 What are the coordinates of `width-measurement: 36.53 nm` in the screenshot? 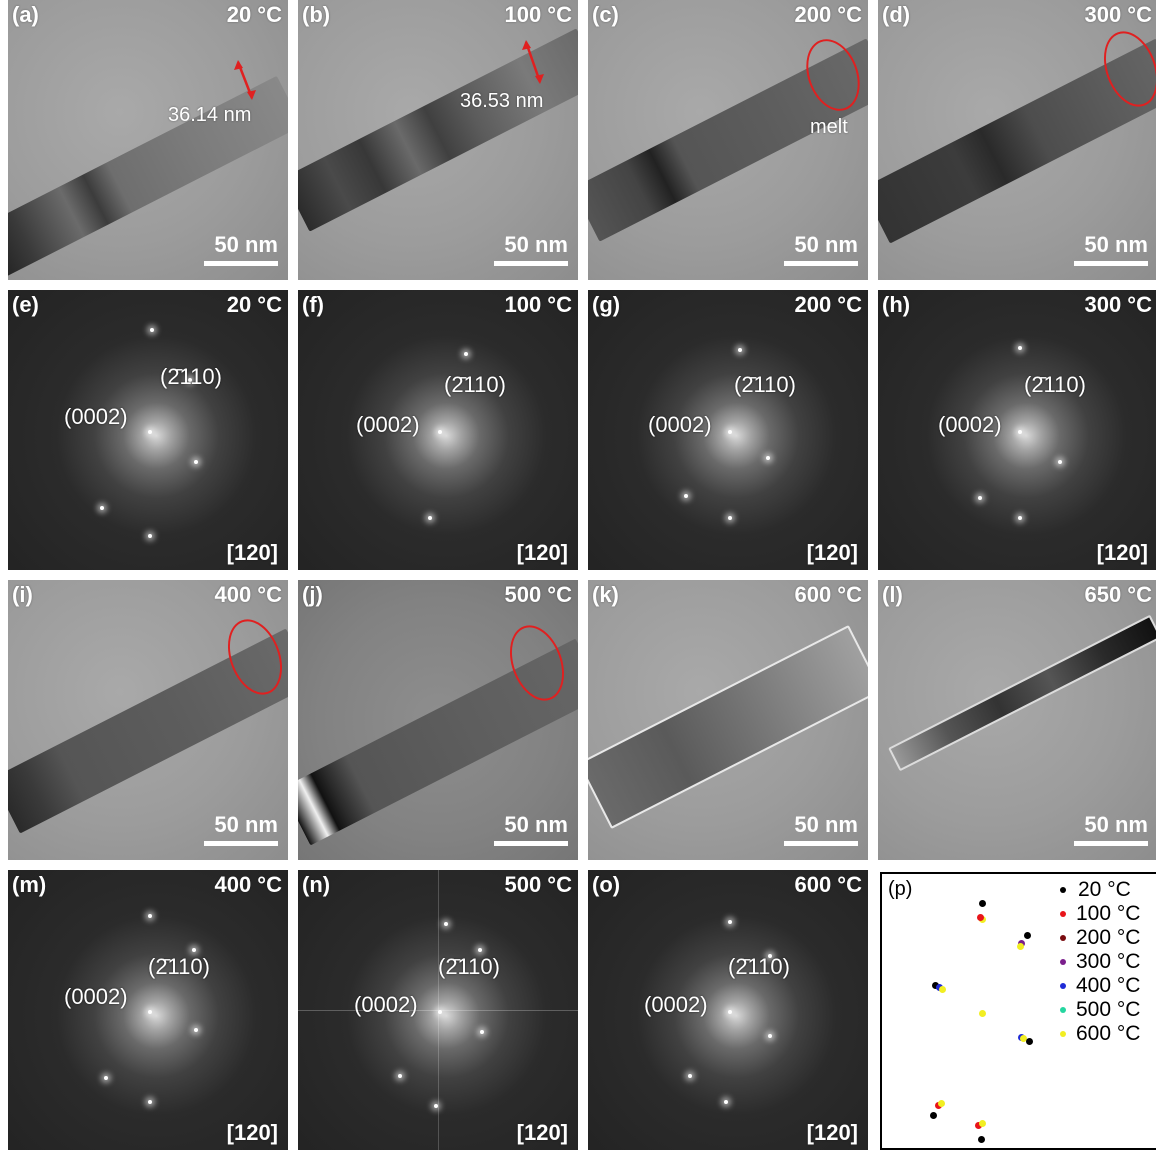 It's located at (502, 101).